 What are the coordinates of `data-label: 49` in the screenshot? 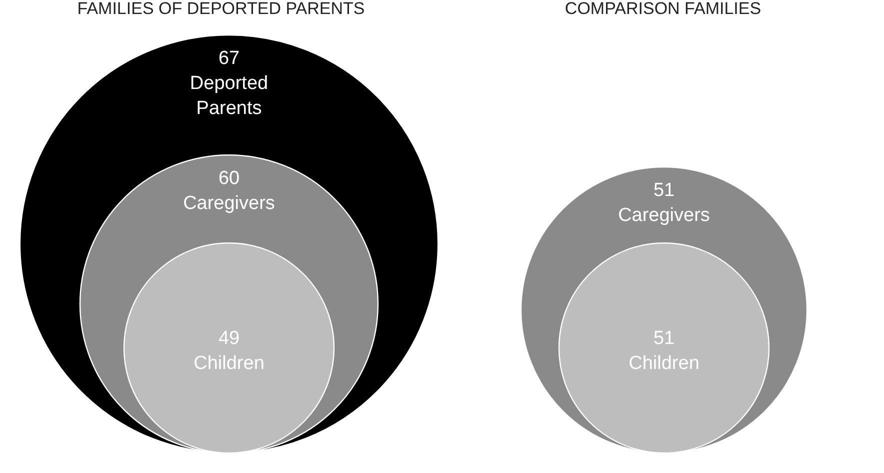 It's located at (229, 338).